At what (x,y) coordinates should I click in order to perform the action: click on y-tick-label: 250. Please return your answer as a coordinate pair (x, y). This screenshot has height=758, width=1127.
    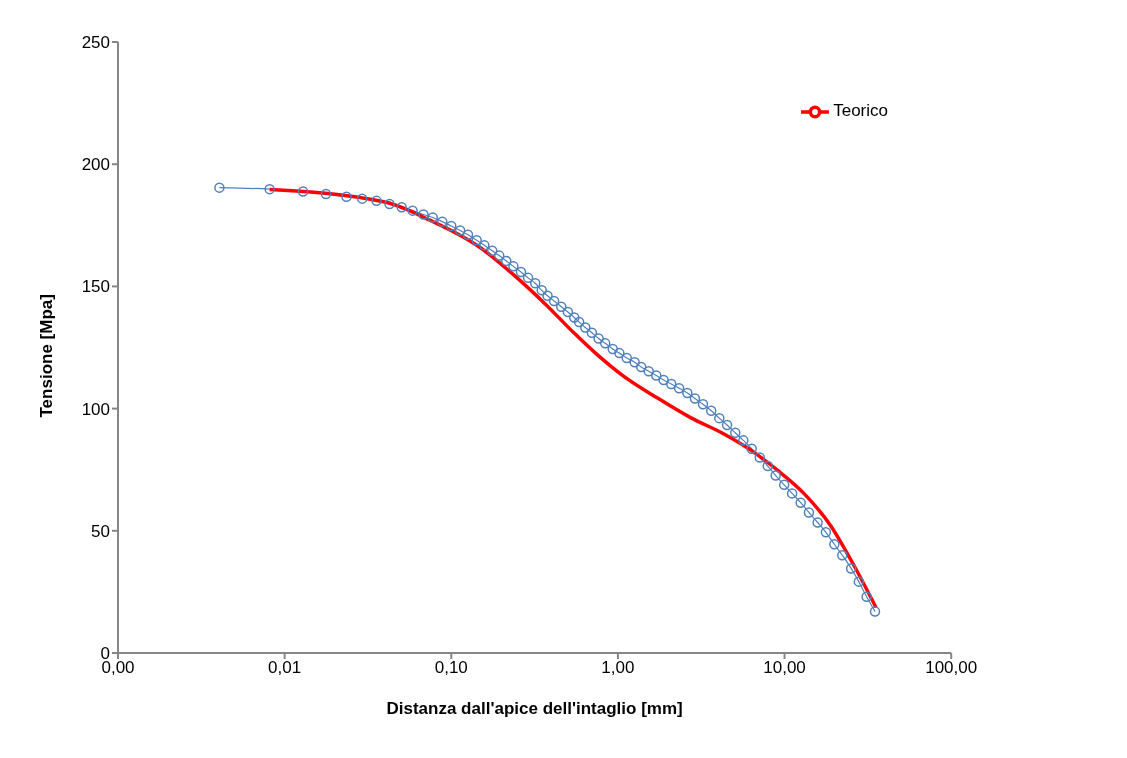
    Looking at the image, I should click on (95, 43).